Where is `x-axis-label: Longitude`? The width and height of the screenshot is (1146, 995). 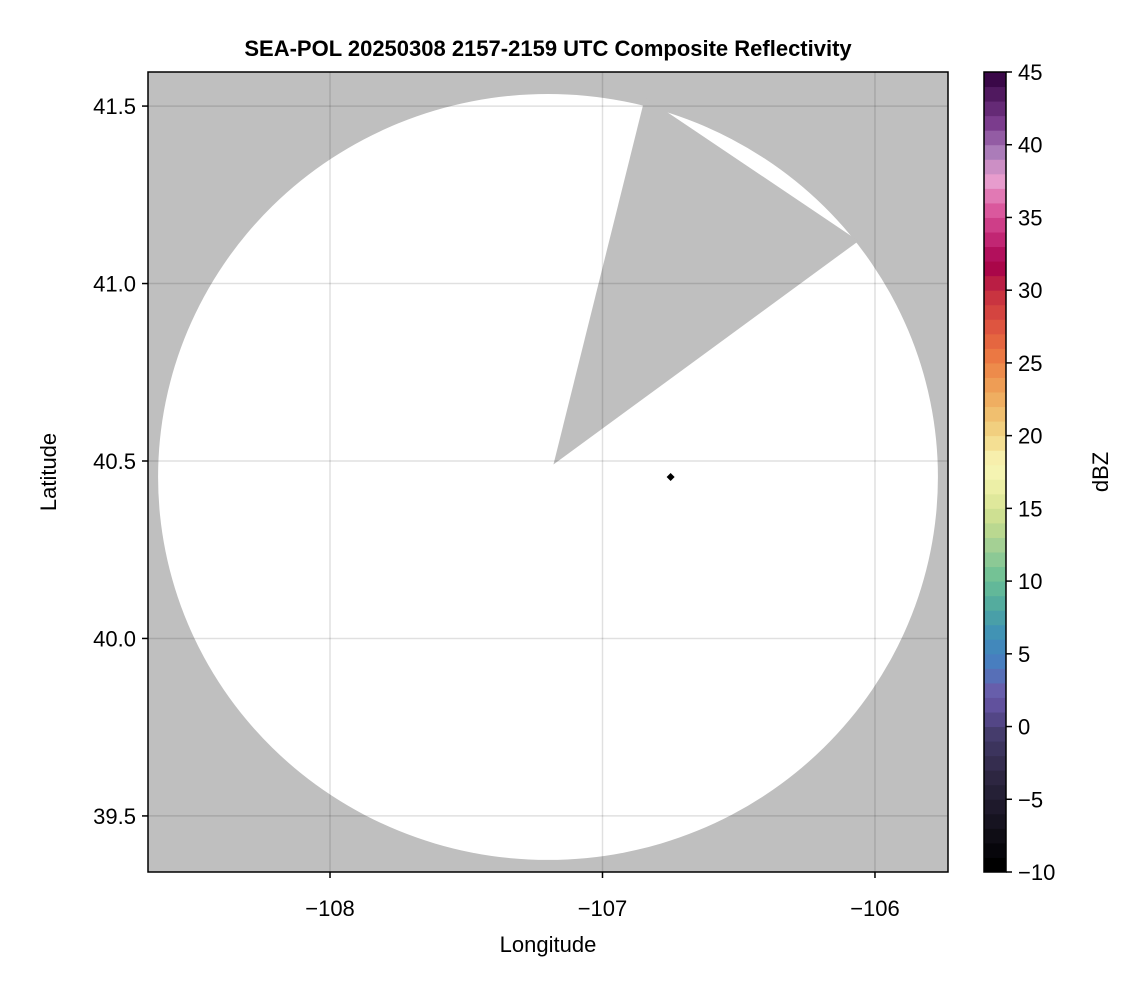
x-axis-label: Longitude is located at coordinates (548, 944).